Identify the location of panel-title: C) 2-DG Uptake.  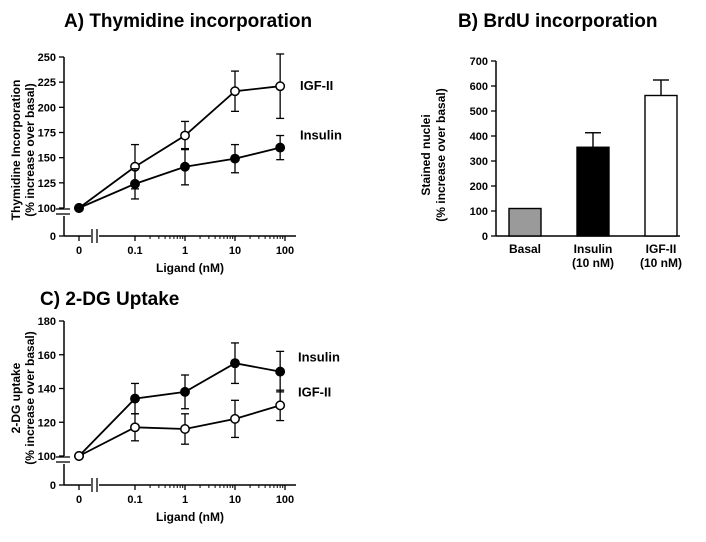
(109, 299).